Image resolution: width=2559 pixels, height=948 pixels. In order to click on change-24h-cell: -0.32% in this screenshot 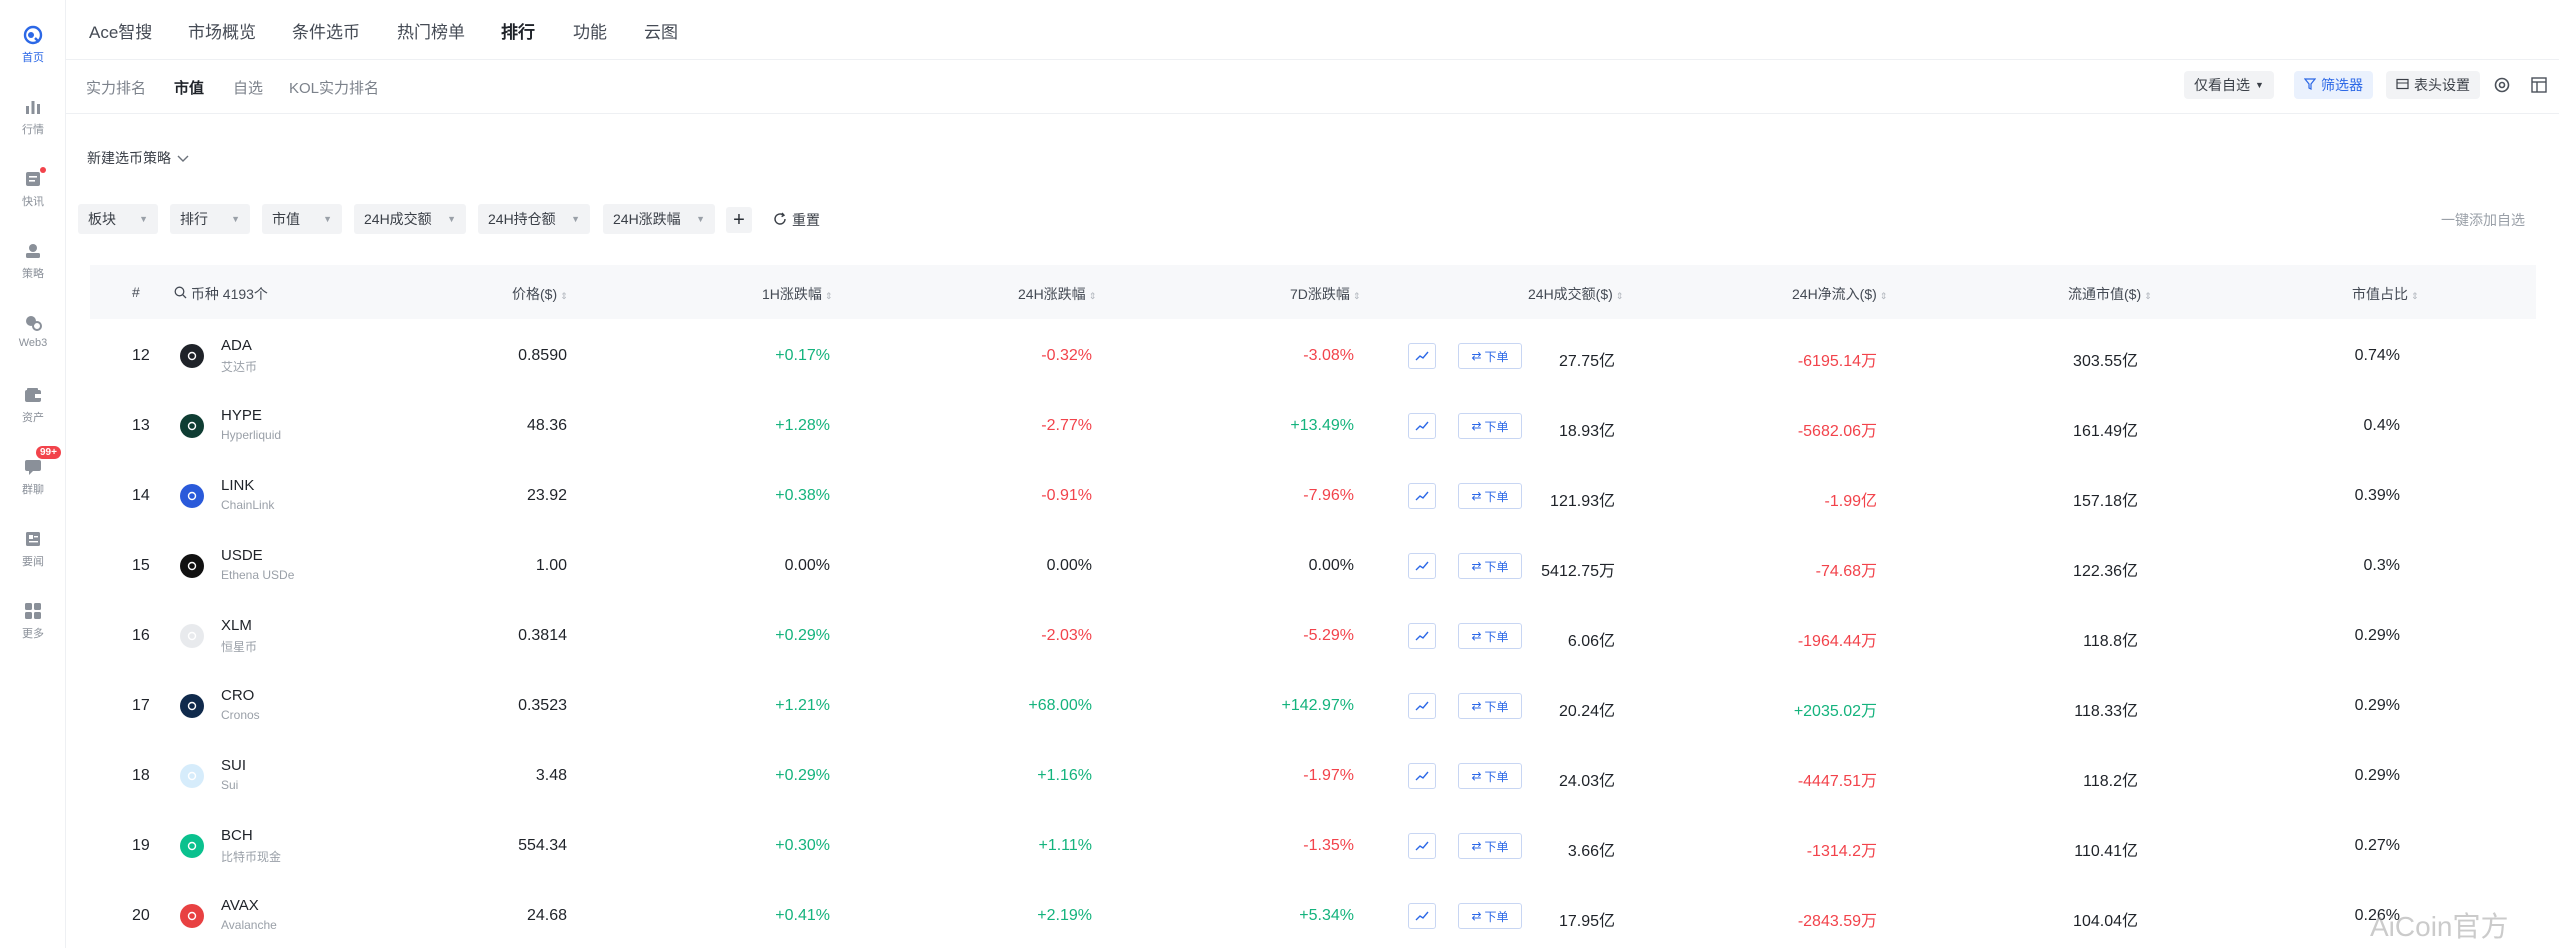, I will do `click(1066, 355)`.